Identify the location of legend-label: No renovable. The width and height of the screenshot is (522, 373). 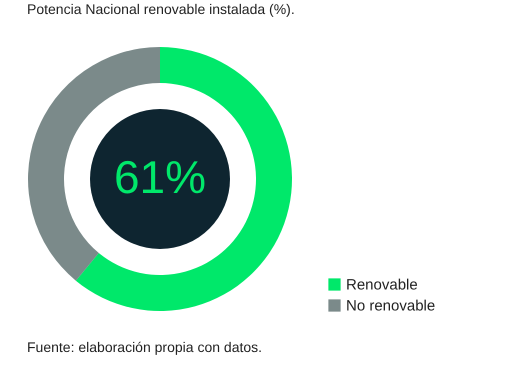
(391, 306).